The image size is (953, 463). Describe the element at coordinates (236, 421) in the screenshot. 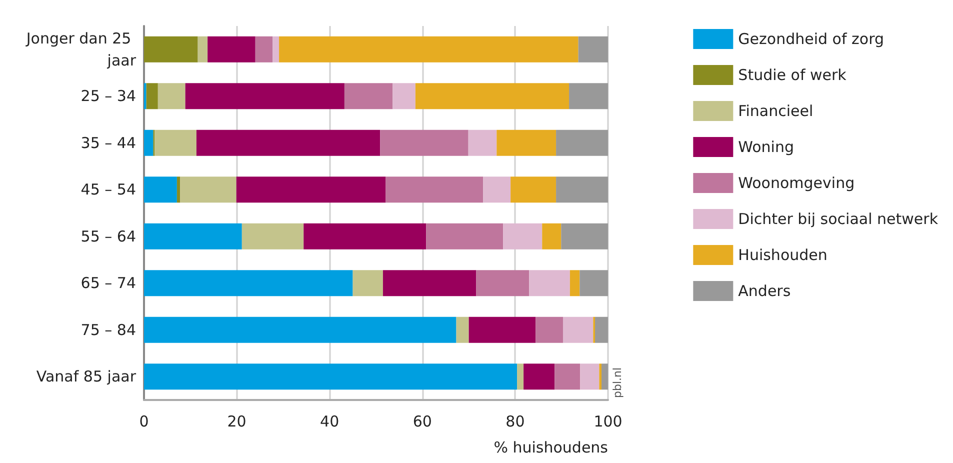

I see `x-tick-label: 20` at that location.